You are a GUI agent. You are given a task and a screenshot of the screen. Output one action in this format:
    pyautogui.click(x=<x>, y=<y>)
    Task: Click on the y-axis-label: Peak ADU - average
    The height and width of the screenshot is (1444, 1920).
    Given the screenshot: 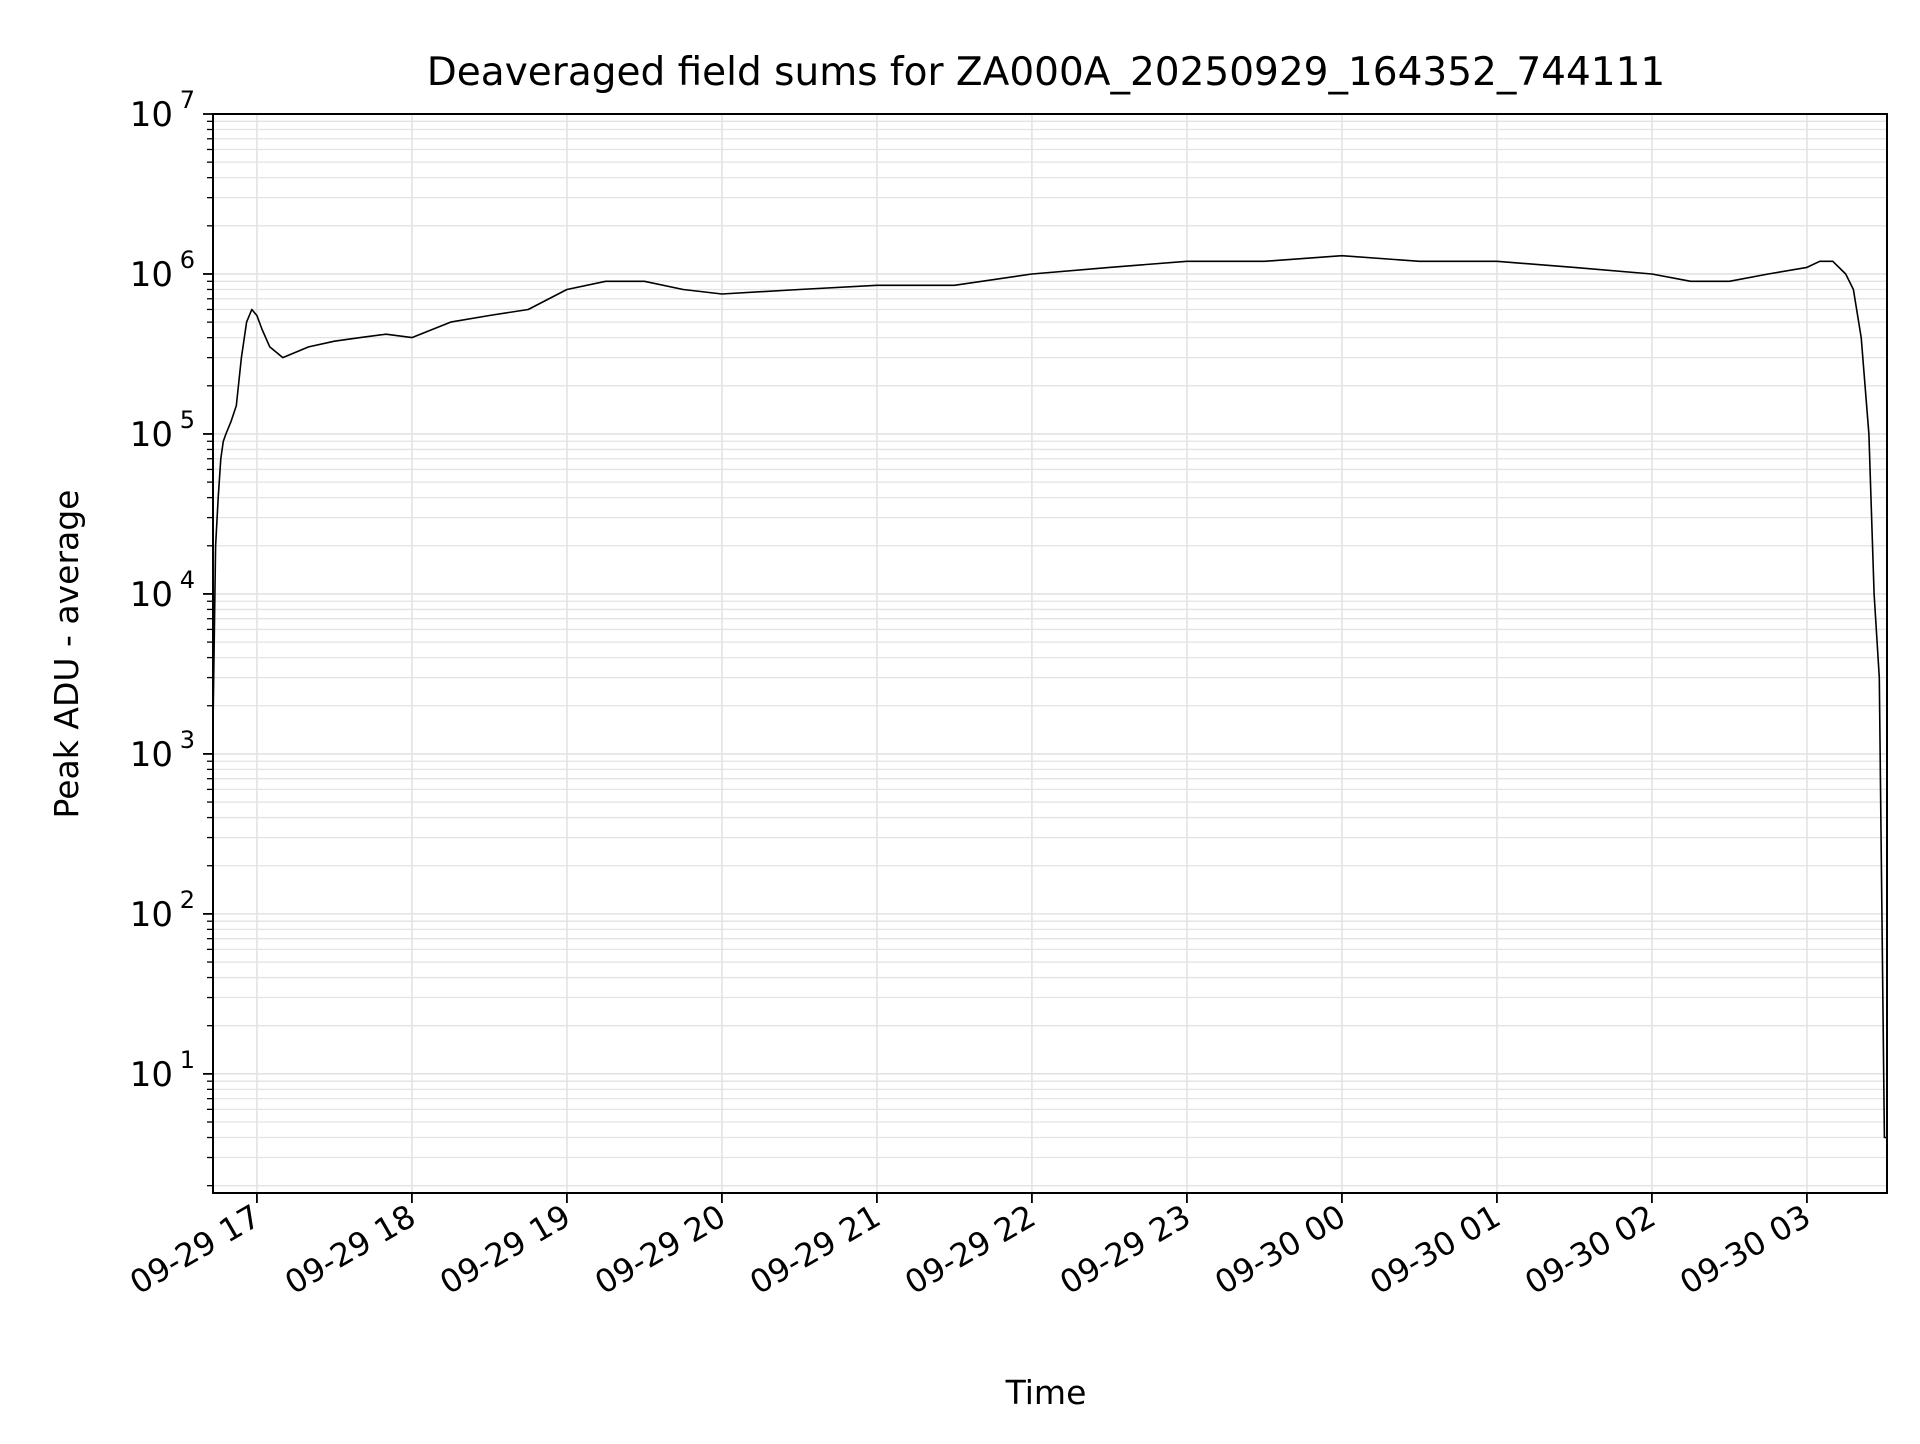 What is the action you would take?
    pyautogui.click(x=66, y=654)
    